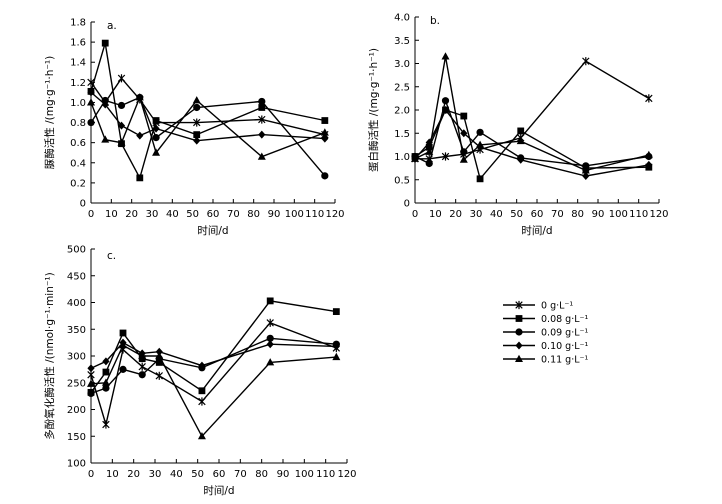  What do you see at coordinates (565, 360) in the screenshot?
I see `legend-label: 0.11 g·L⁻¹` at bounding box center [565, 360].